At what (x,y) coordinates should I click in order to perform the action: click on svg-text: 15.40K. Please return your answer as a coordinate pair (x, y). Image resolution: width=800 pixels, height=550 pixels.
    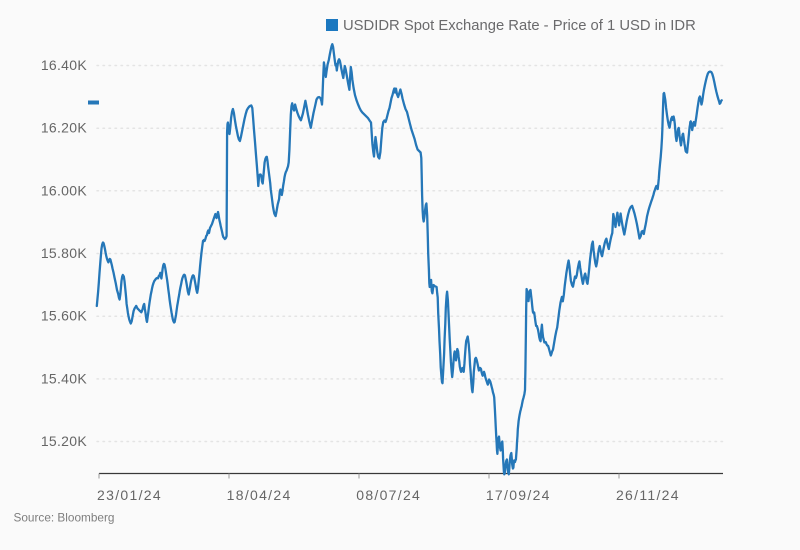
    Looking at the image, I should click on (64, 378).